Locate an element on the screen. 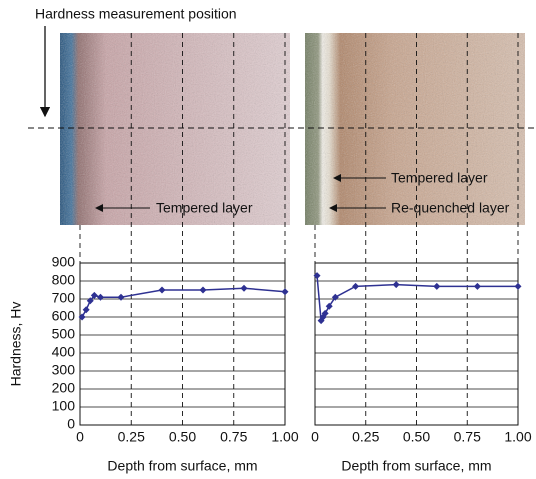 This screenshot has height=479, width=536. caption: Hardness measurement position is located at coordinates (136, 14).